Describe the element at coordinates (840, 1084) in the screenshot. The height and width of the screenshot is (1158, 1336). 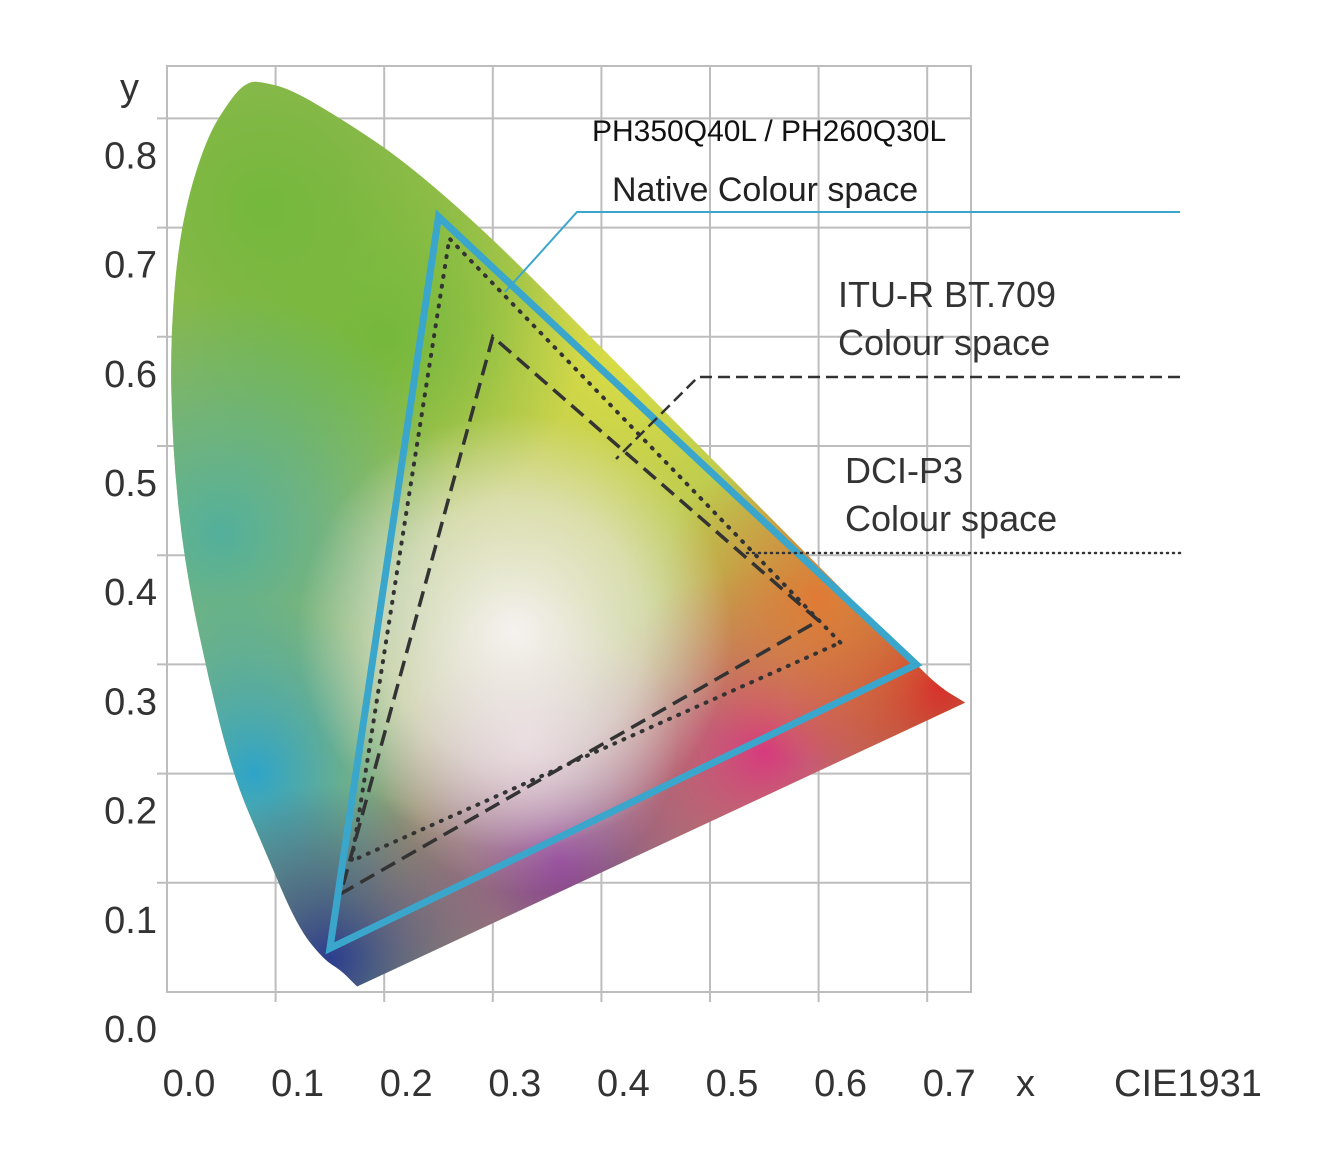
I see `x-tick-label: 0.6` at that location.